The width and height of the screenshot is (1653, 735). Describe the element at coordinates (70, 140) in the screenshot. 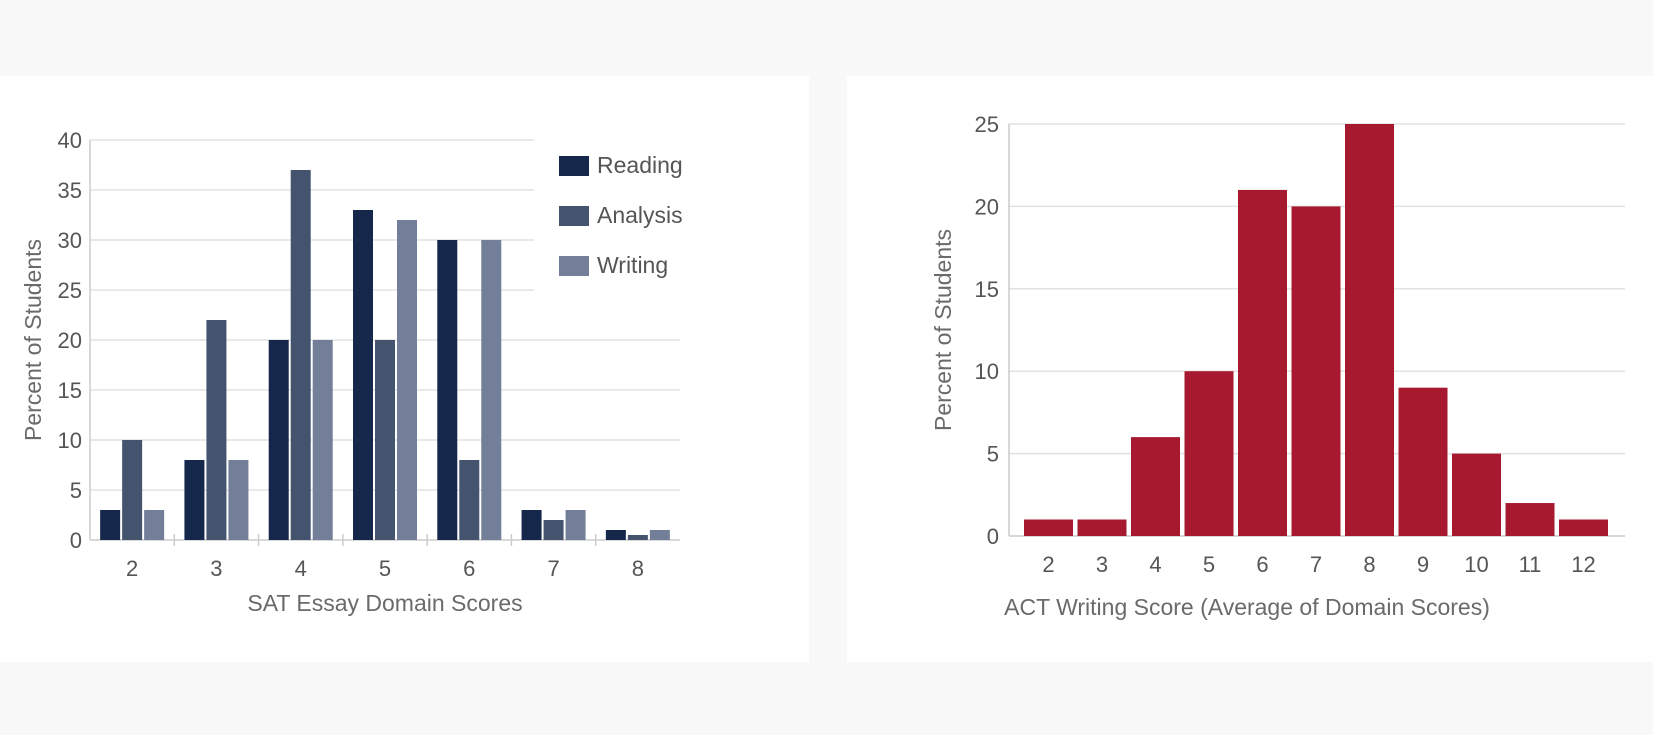

I see `y-tick-label: 40` at that location.